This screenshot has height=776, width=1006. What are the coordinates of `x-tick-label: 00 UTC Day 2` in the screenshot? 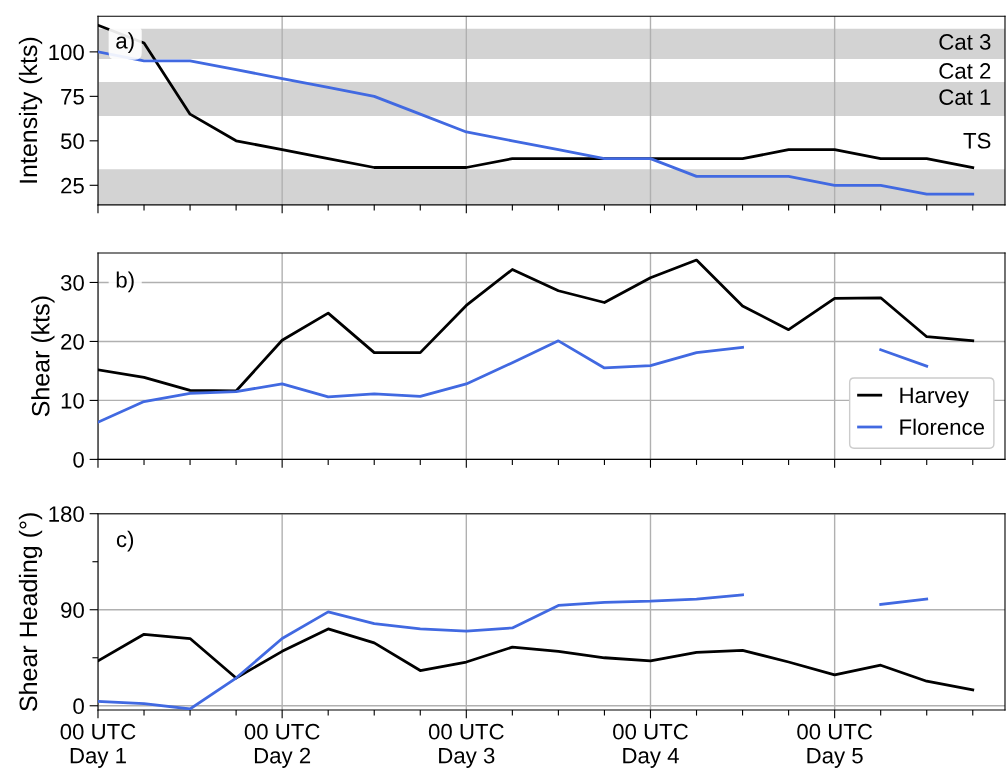 It's located at (282, 745).